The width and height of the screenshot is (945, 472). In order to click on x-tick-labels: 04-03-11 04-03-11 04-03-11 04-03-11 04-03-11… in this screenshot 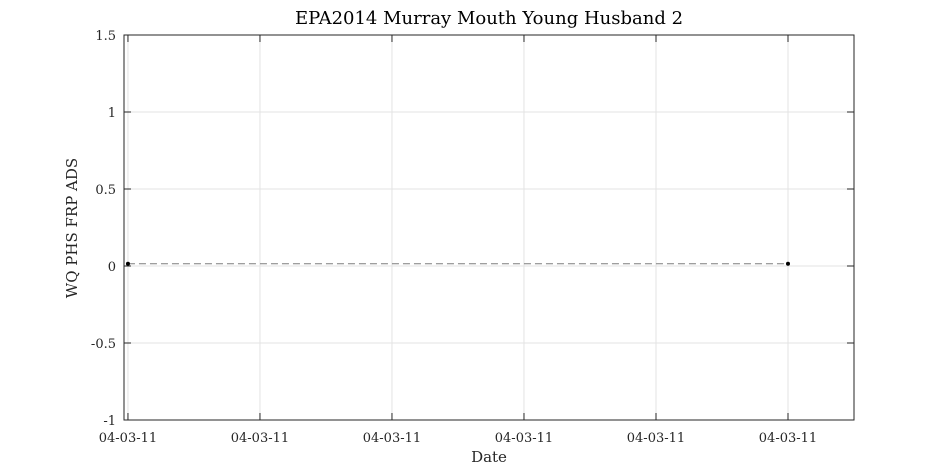, I will do `click(458, 438)`.